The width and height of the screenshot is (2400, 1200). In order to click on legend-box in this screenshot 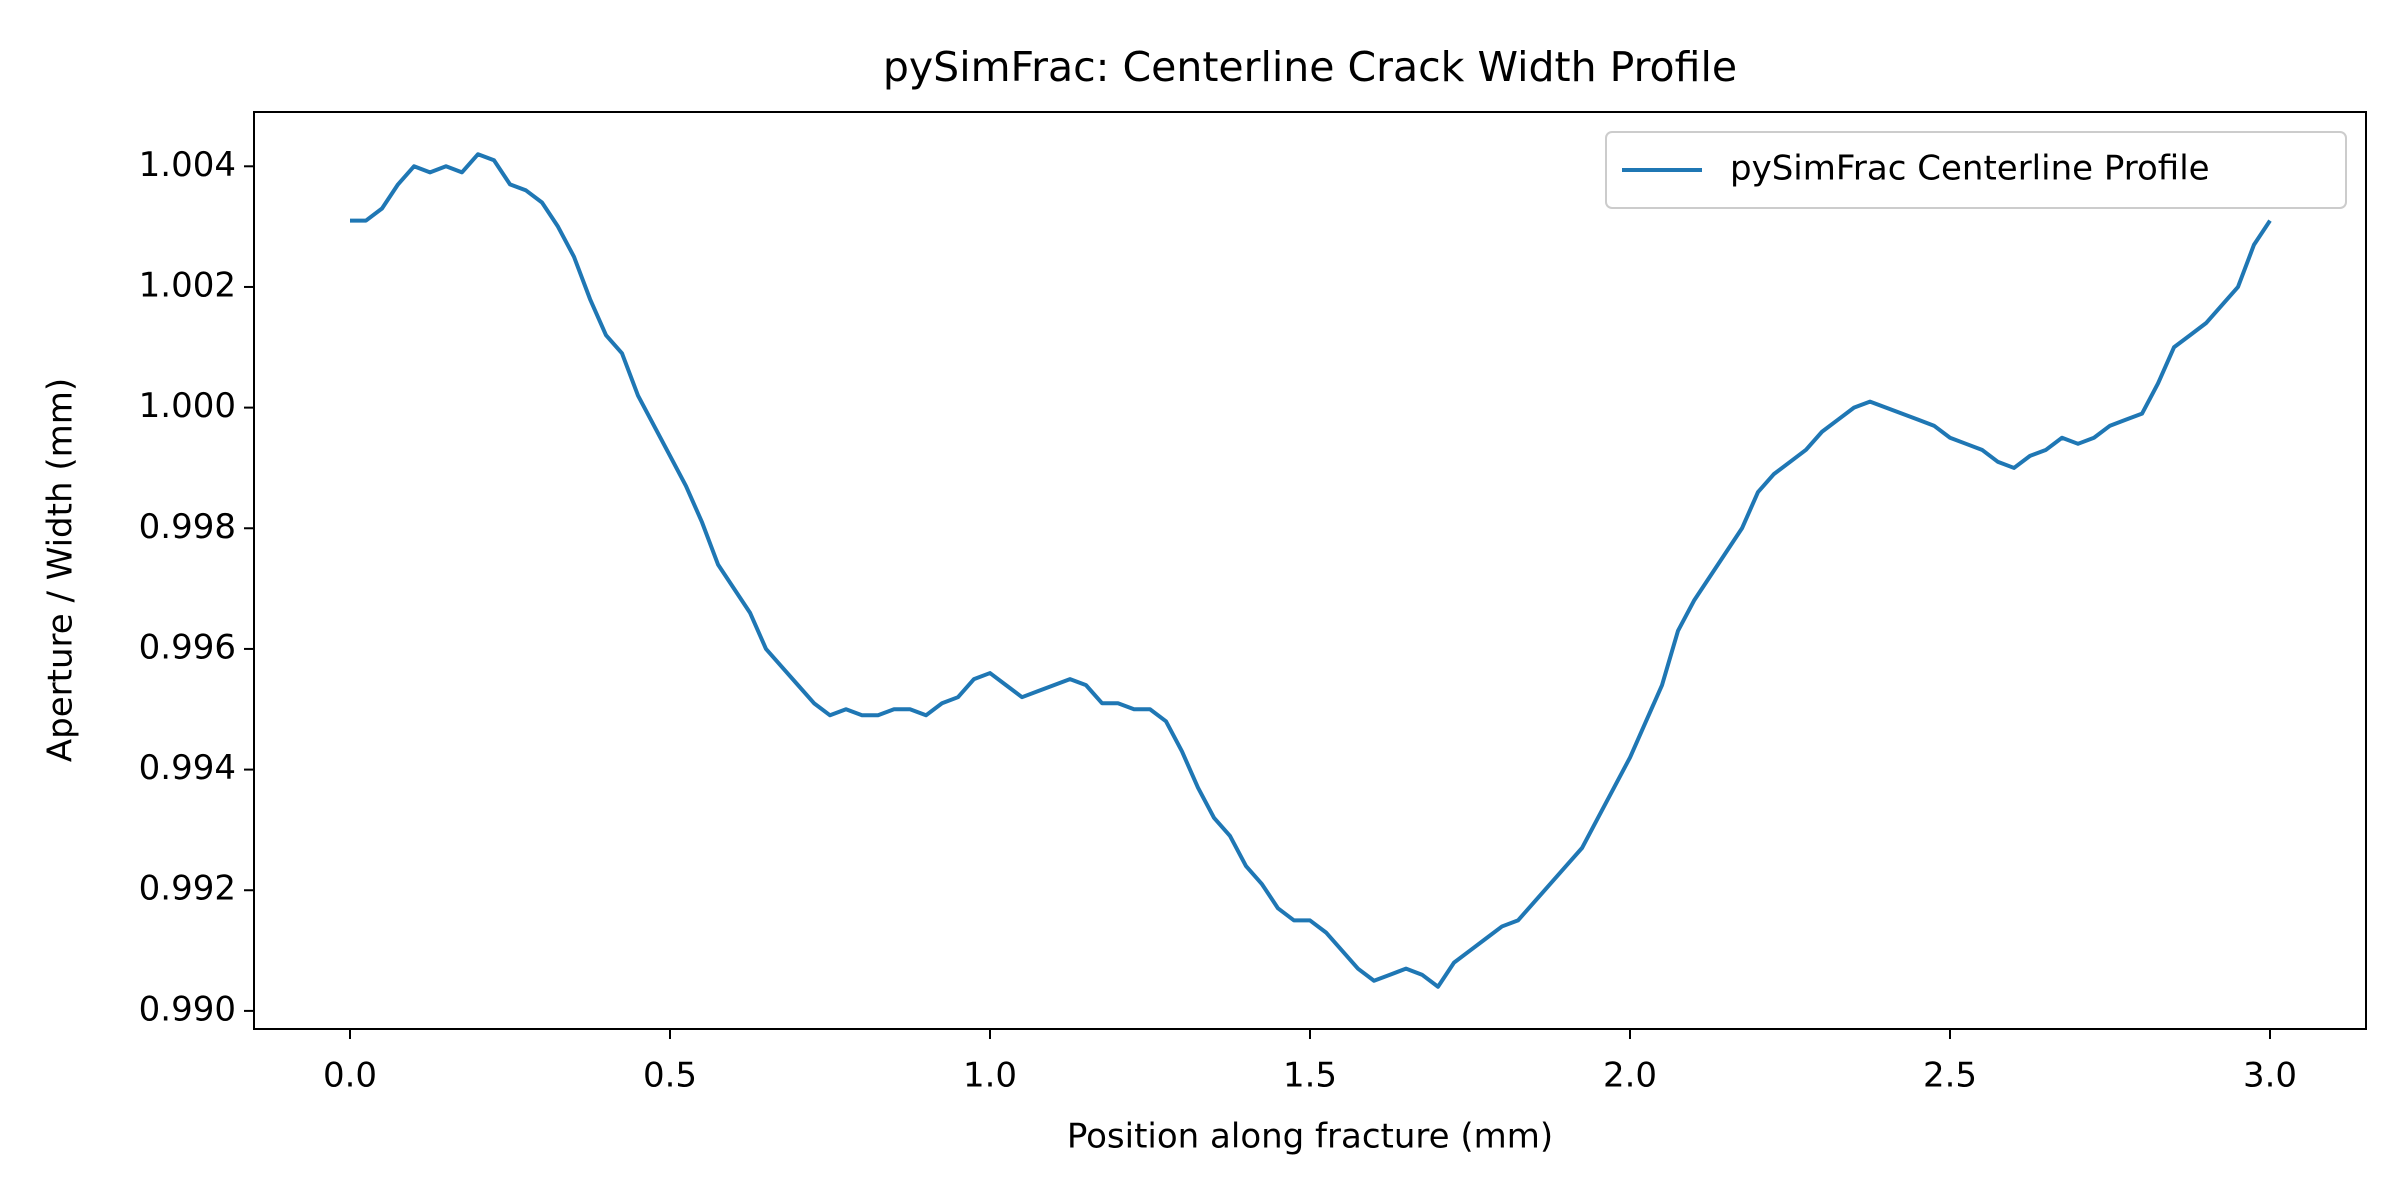, I will do `click(1976, 170)`.